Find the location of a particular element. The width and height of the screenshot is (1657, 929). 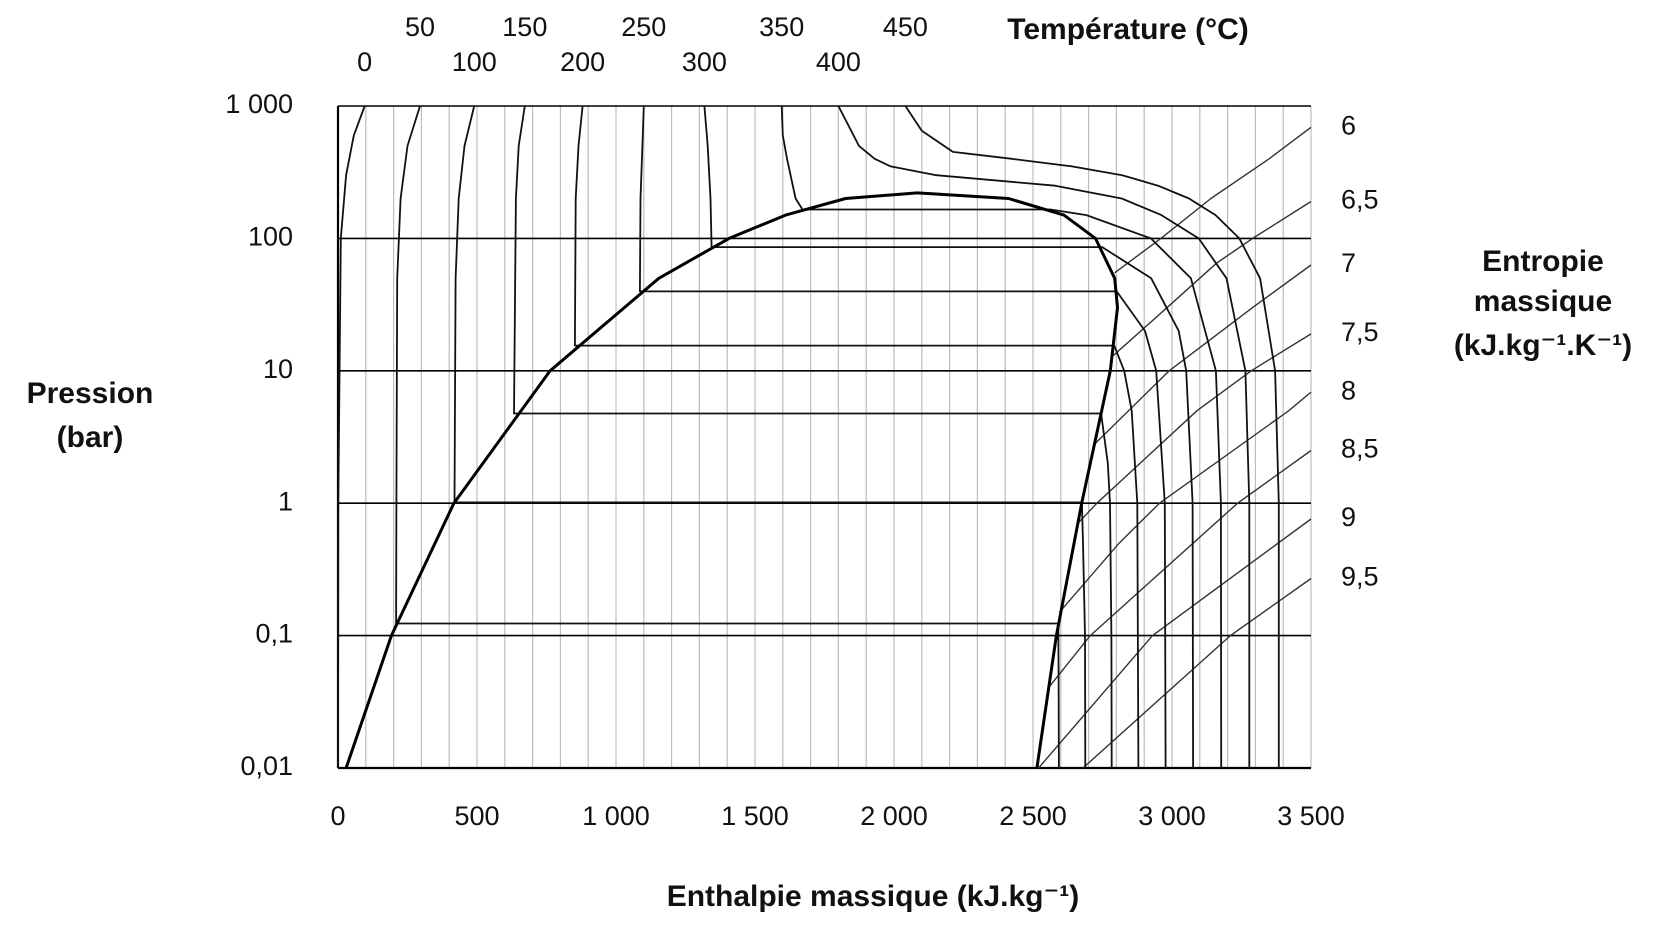

isotherm-label: 200 is located at coordinates (582, 62).